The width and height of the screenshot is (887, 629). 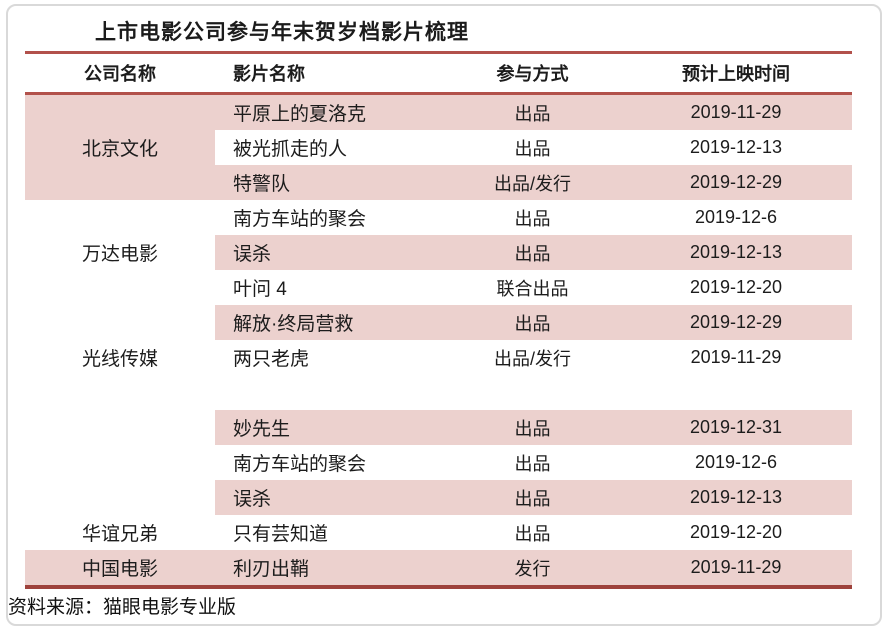 I want to click on film-name-cell: 解放·终局营救, so click(x=330, y=322).